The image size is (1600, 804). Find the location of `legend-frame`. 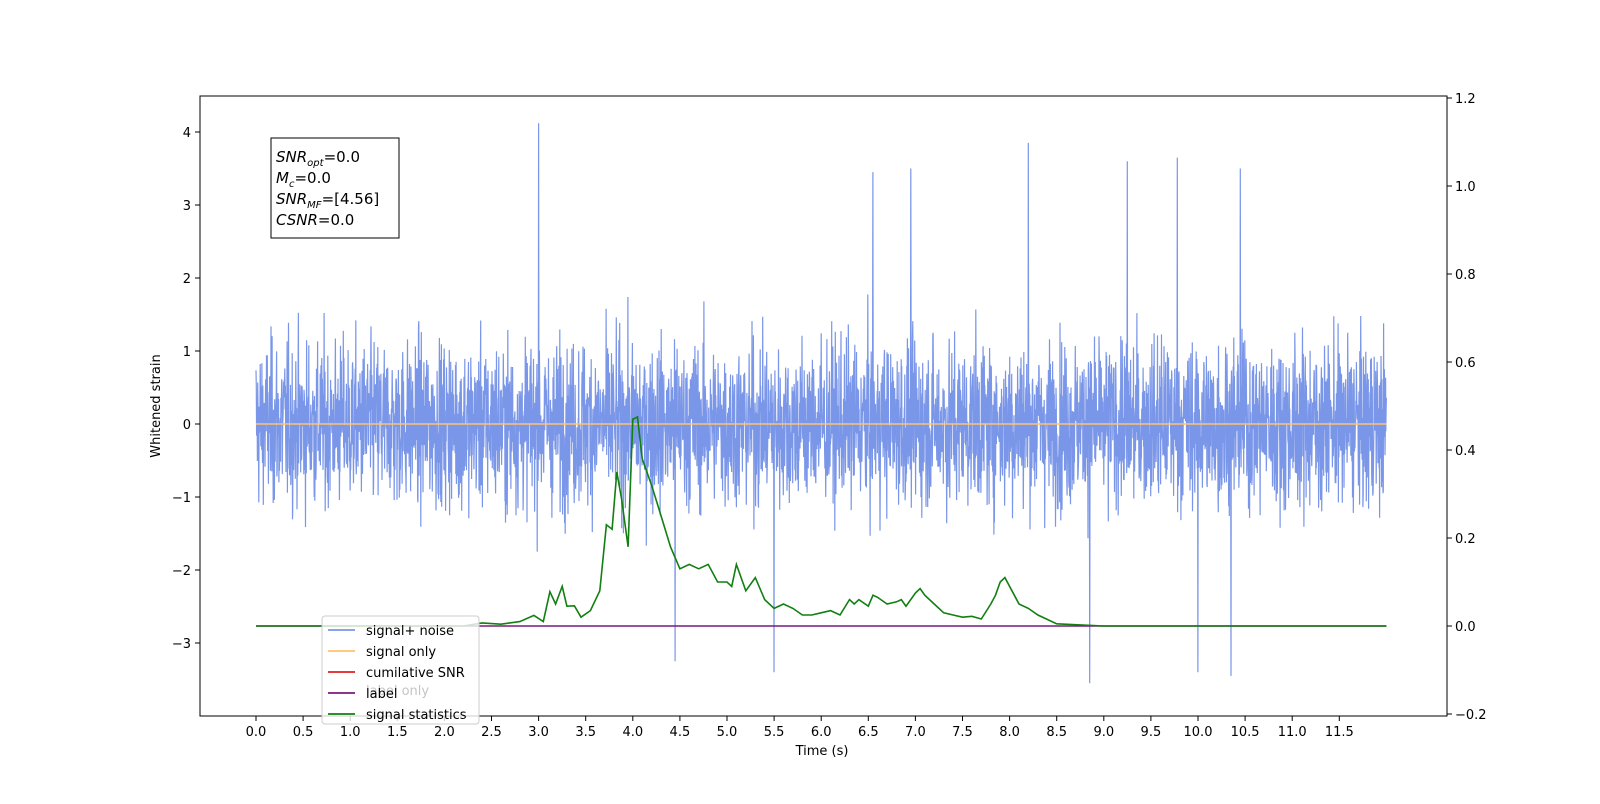

legend-frame is located at coordinates (400, 670).